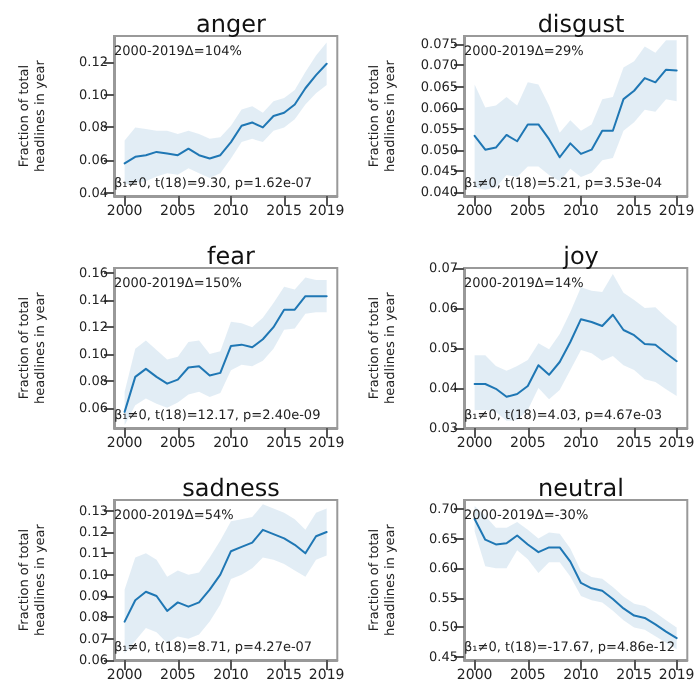 This screenshot has width=700, height=700. What do you see at coordinates (581, 24) in the screenshot?
I see `chart-title: disgust` at bounding box center [581, 24].